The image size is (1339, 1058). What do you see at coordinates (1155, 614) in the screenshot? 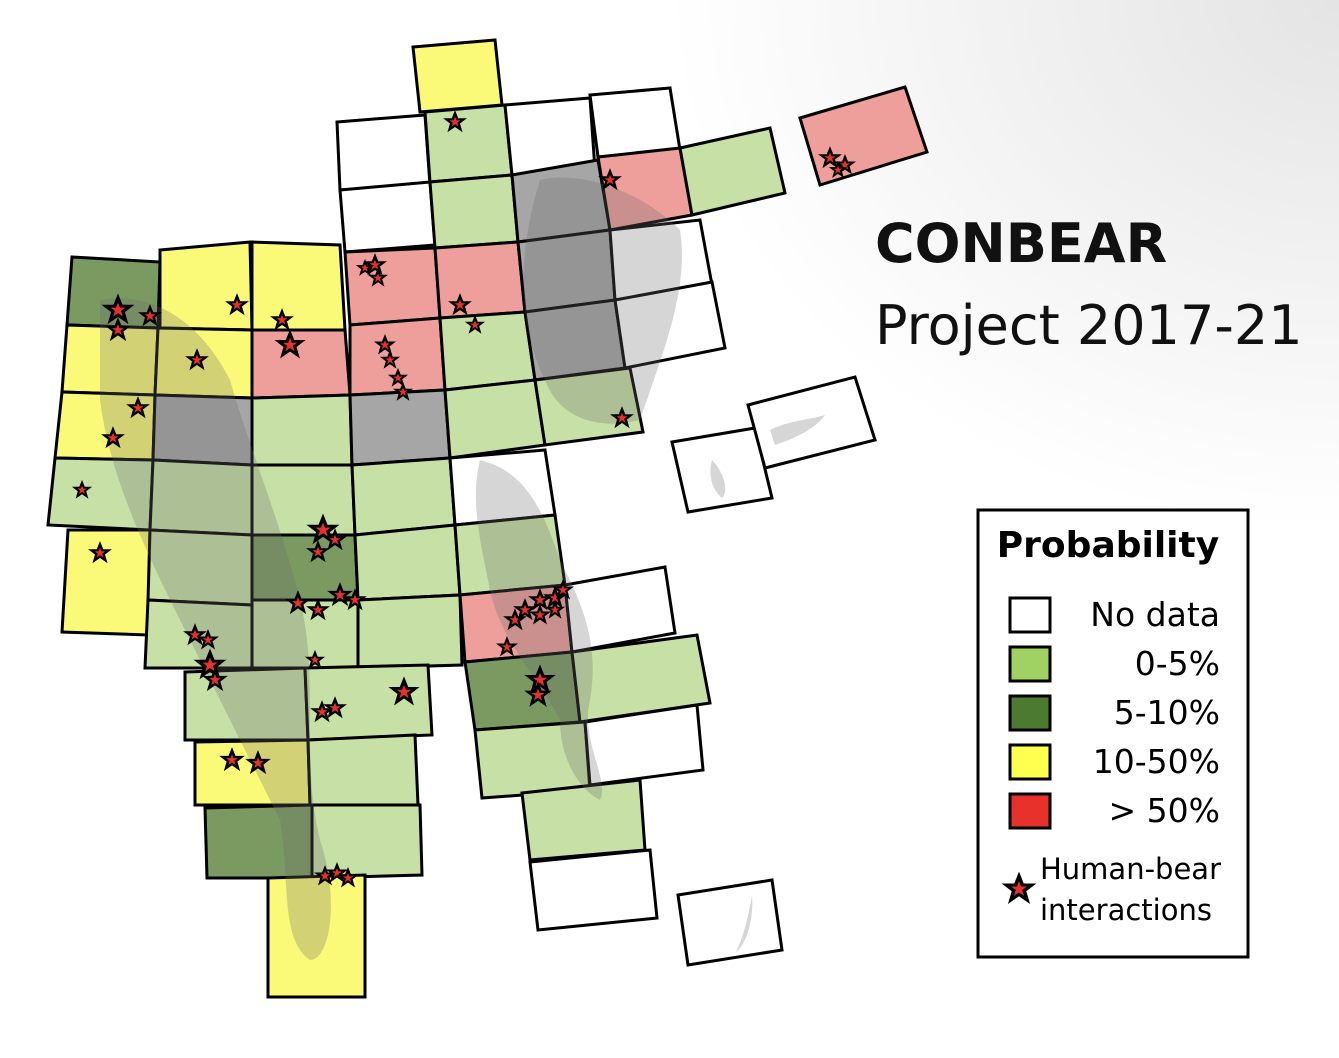
I see `legend-label: No data` at bounding box center [1155, 614].